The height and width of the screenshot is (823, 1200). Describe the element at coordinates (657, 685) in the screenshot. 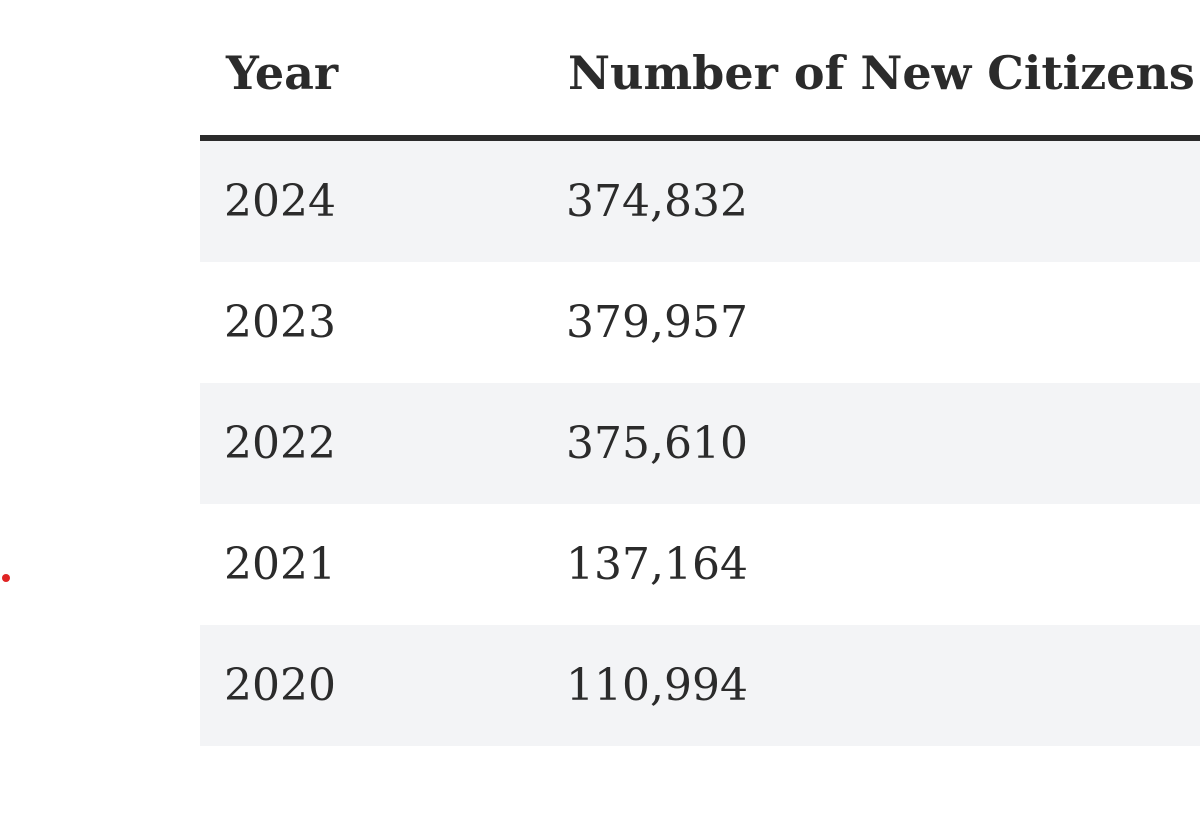

I see `cell-new-citizens: 110,994` at that location.